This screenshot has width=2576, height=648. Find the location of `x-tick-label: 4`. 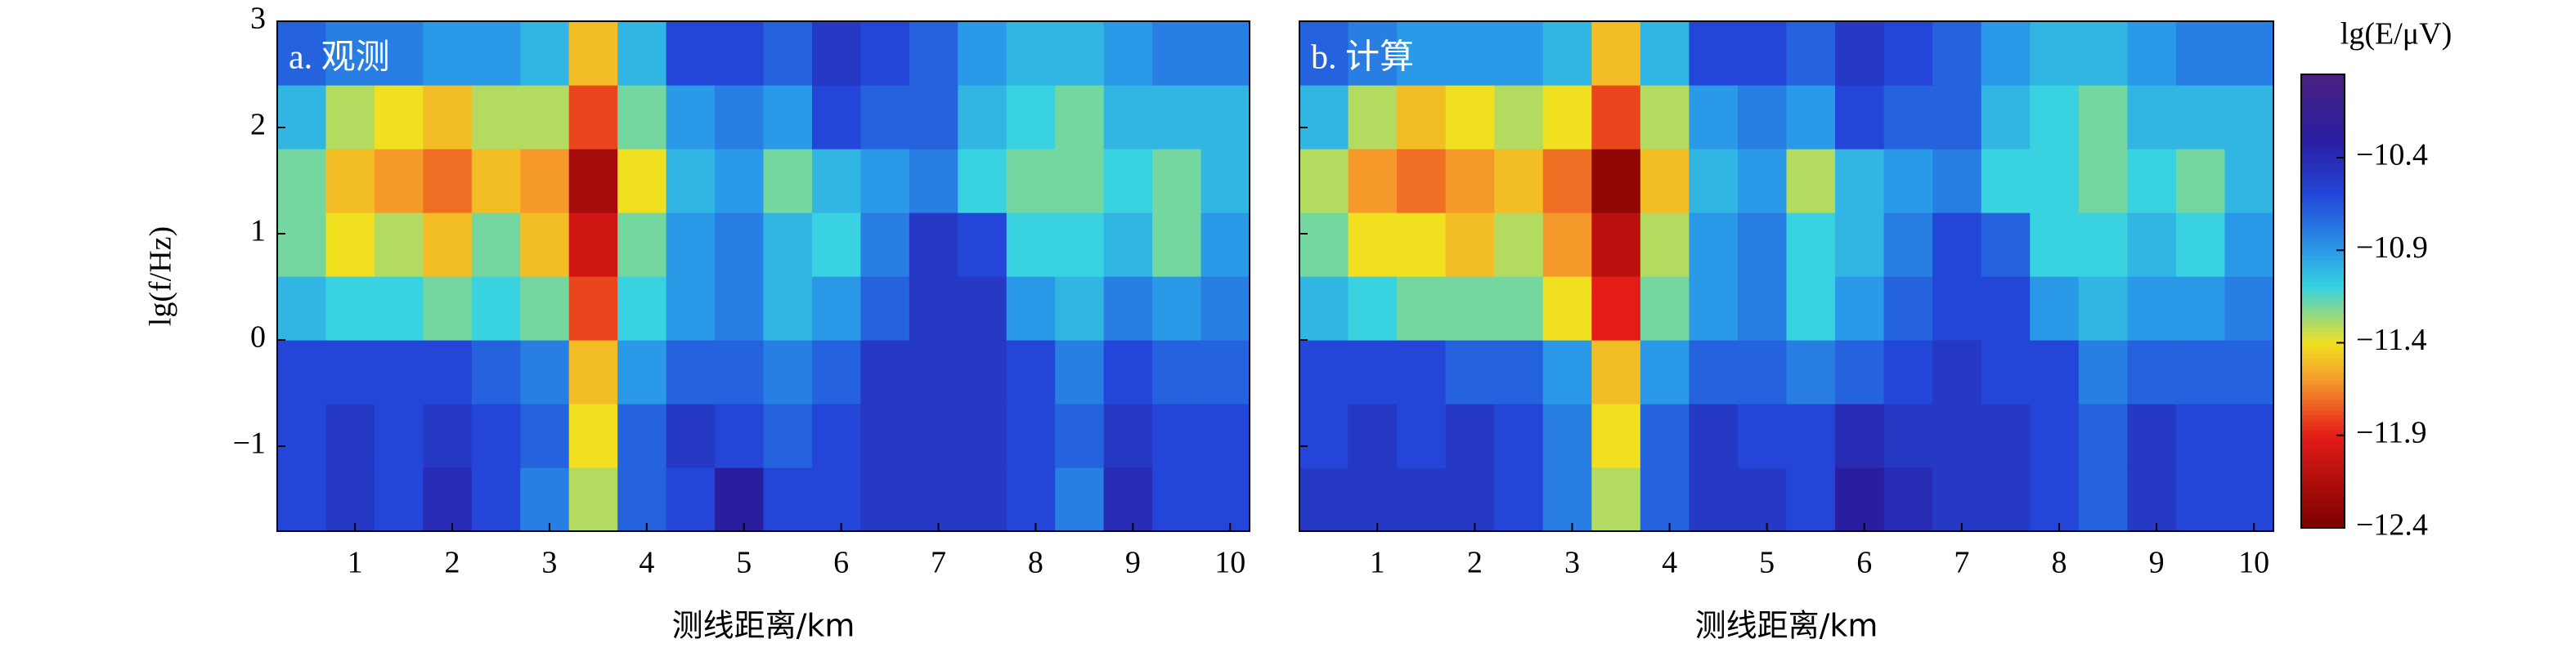

x-tick-label: 4 is located at coordinates (1669, 563).